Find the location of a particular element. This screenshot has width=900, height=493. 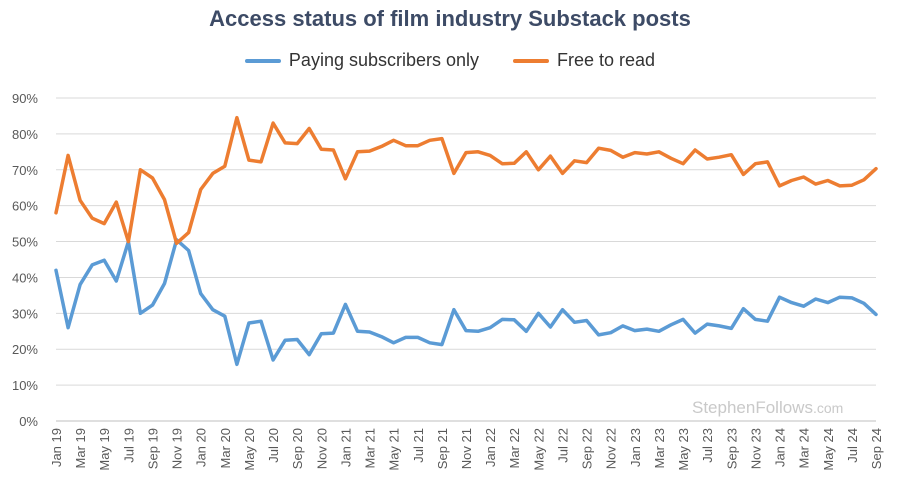

legend: Paying subscribers only Free to read is located at coordinates (450, 60).